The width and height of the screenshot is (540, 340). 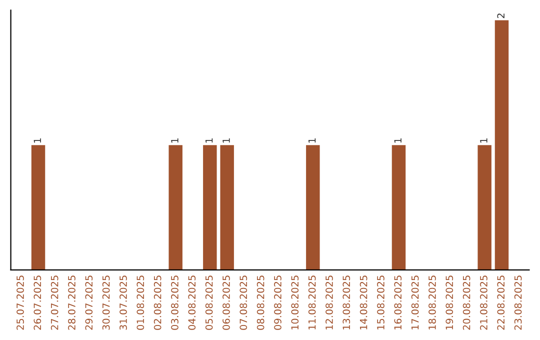 What do you see at coordinates (192, 303) in the screenshot?
I see `x-tick-label: 04.08.2025` at bounding box center [192, 303].